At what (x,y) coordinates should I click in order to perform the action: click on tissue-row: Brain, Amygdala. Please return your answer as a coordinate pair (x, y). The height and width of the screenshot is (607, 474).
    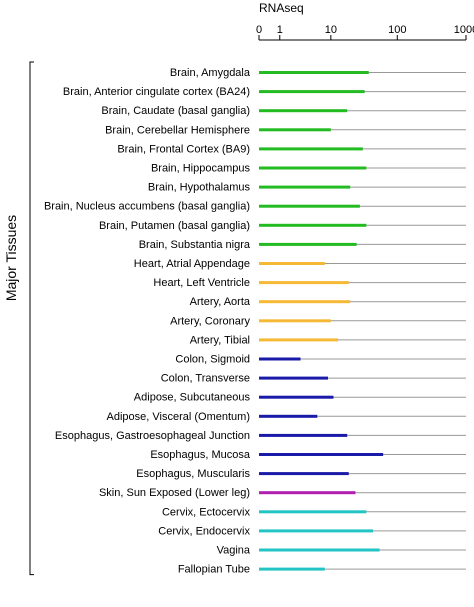
    Looking at the image, I should click on (318, 73).